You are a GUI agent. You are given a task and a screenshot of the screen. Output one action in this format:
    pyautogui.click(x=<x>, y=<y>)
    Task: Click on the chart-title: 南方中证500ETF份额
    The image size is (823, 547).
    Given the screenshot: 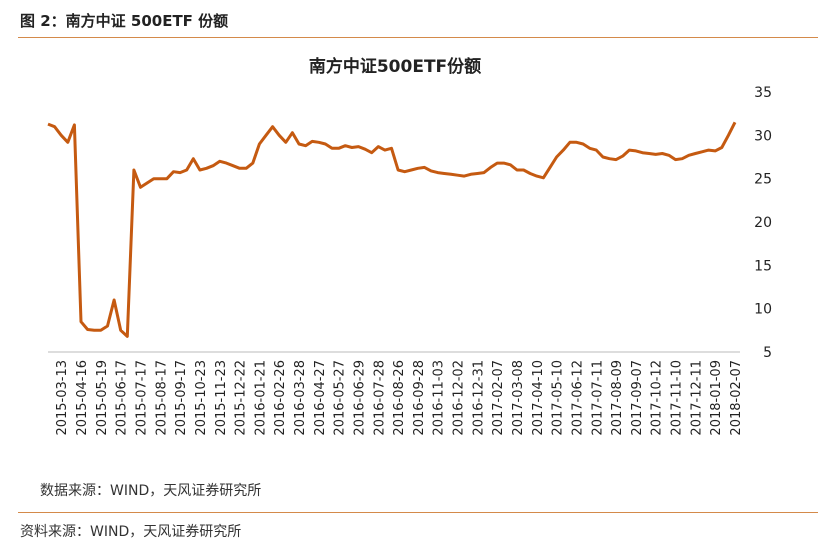 What is the action you would take?
    pyautogui.click(x=395, y=66)
    